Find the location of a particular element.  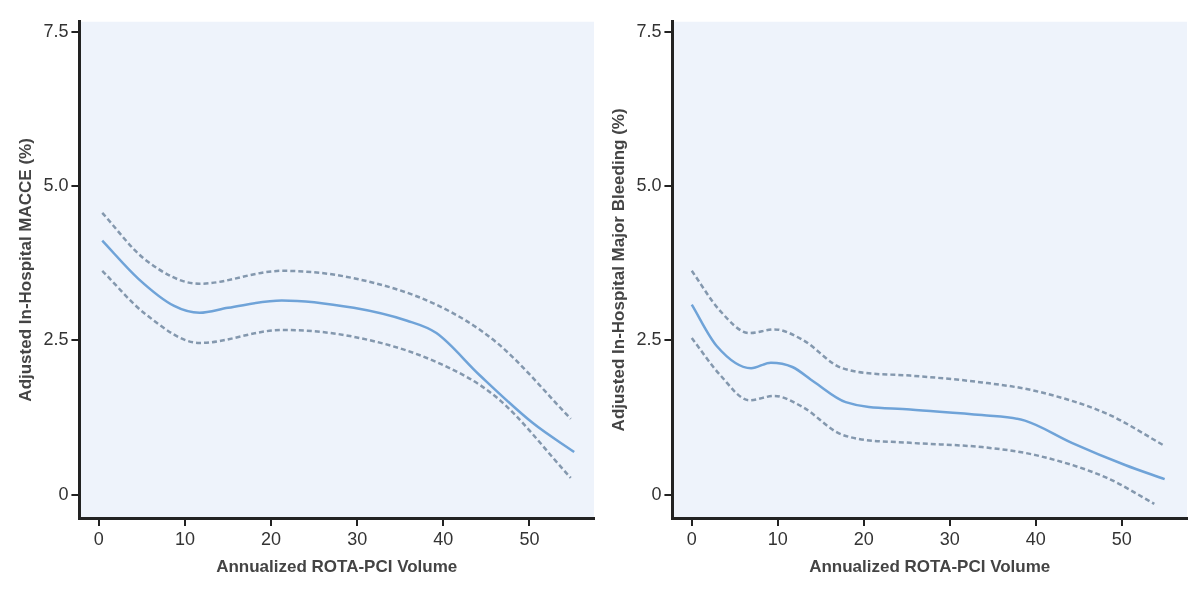

y-axis-title: Adjusted In-Hospital MACCE (%) is located at coordinates (25, 270).